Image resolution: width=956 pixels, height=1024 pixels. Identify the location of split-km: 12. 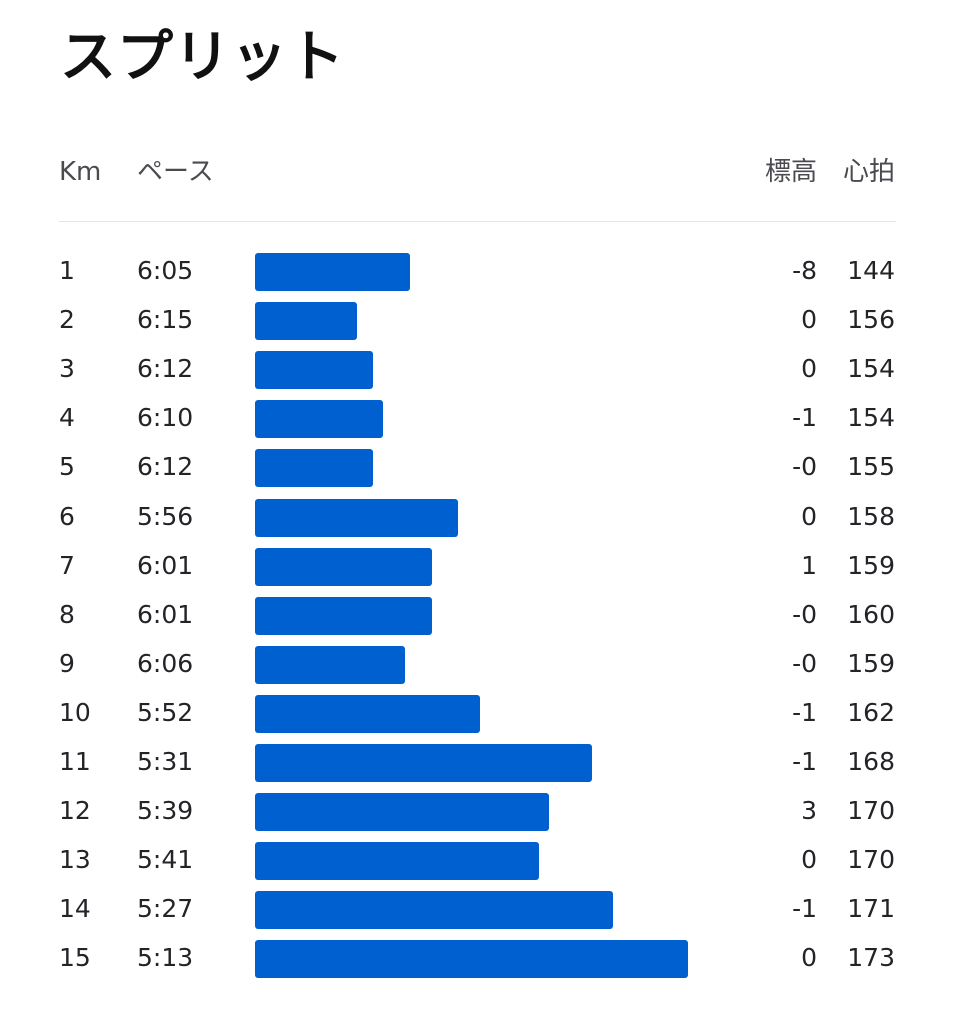
(75, 811).